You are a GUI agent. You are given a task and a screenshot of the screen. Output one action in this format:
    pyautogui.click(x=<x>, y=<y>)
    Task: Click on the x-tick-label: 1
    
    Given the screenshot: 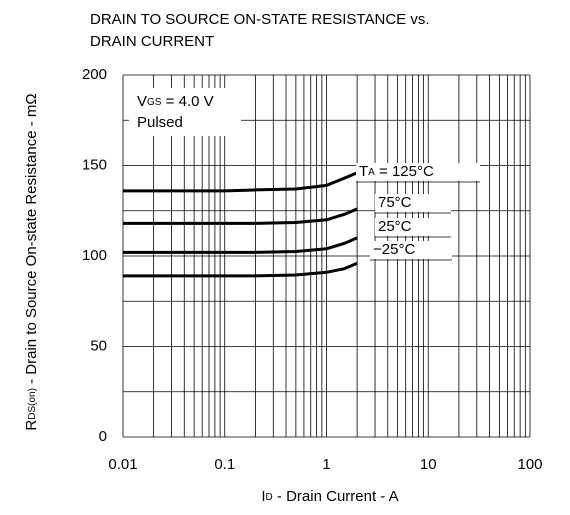 What is the action you would take?
    pyautogui.click(x=326, y=464)
    